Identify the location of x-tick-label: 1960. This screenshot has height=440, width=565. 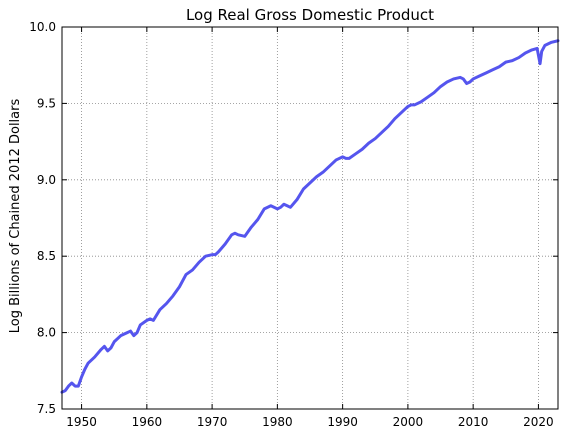
(147, 422).